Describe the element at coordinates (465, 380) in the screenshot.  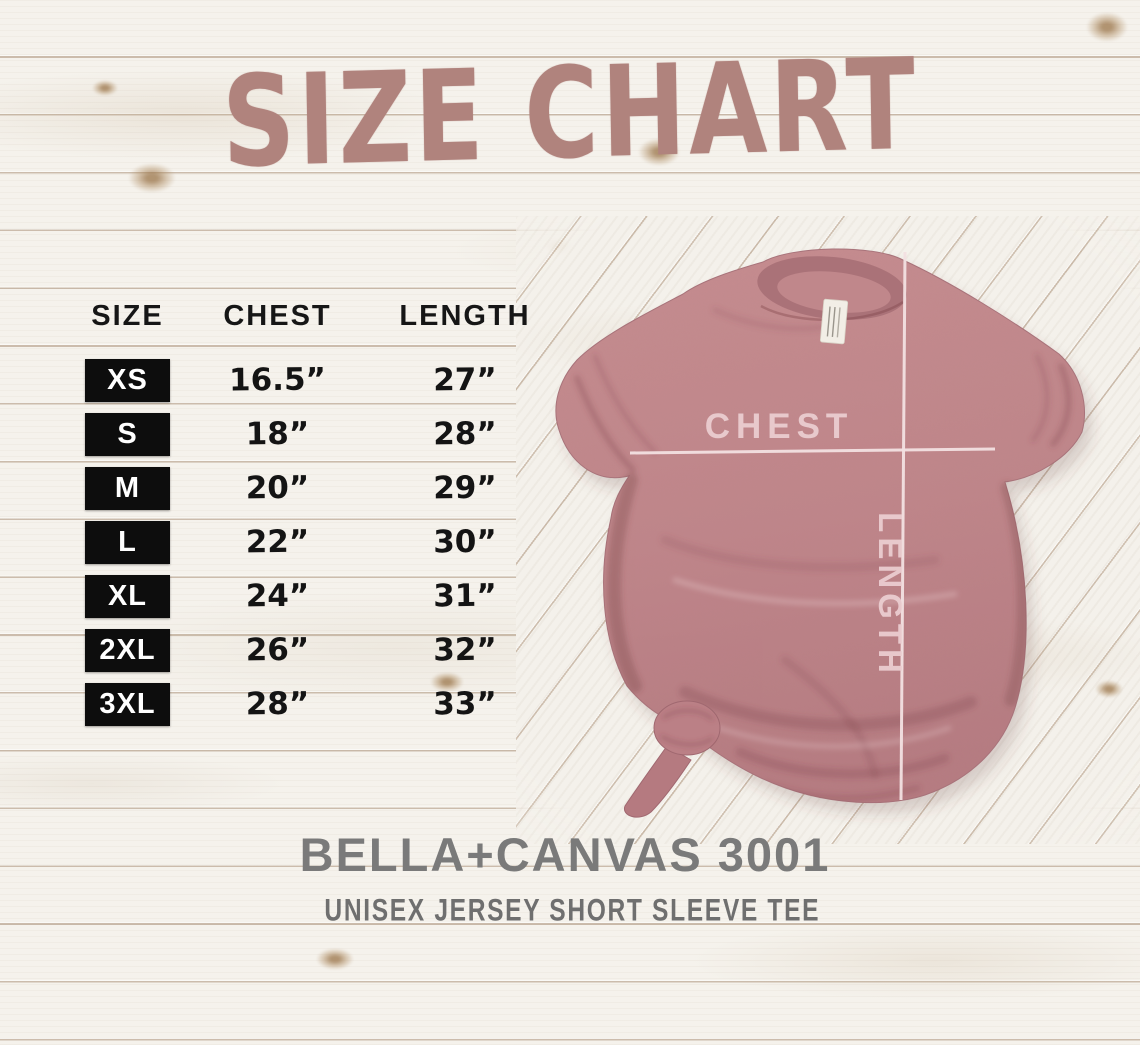
I see `length-value: 27”` at that location.